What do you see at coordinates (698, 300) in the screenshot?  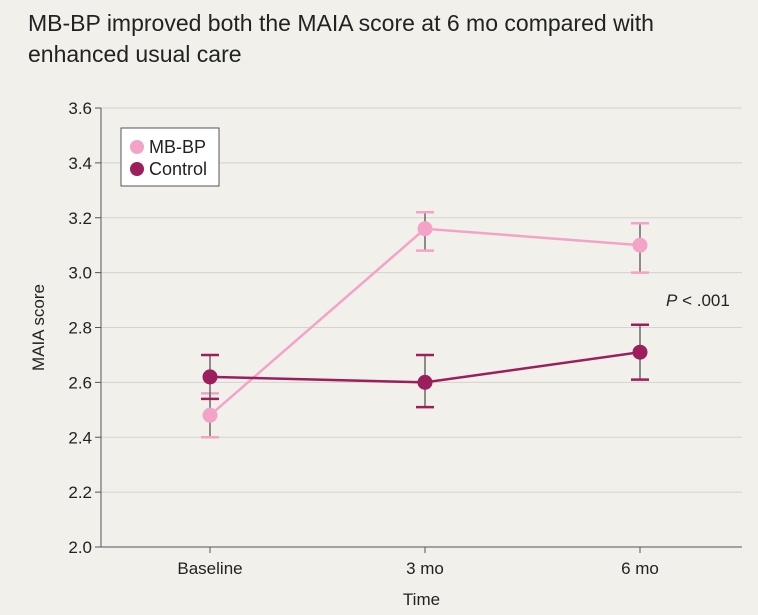 I see `p-value-annotation: P < .001` at bounding box center [698, 300].